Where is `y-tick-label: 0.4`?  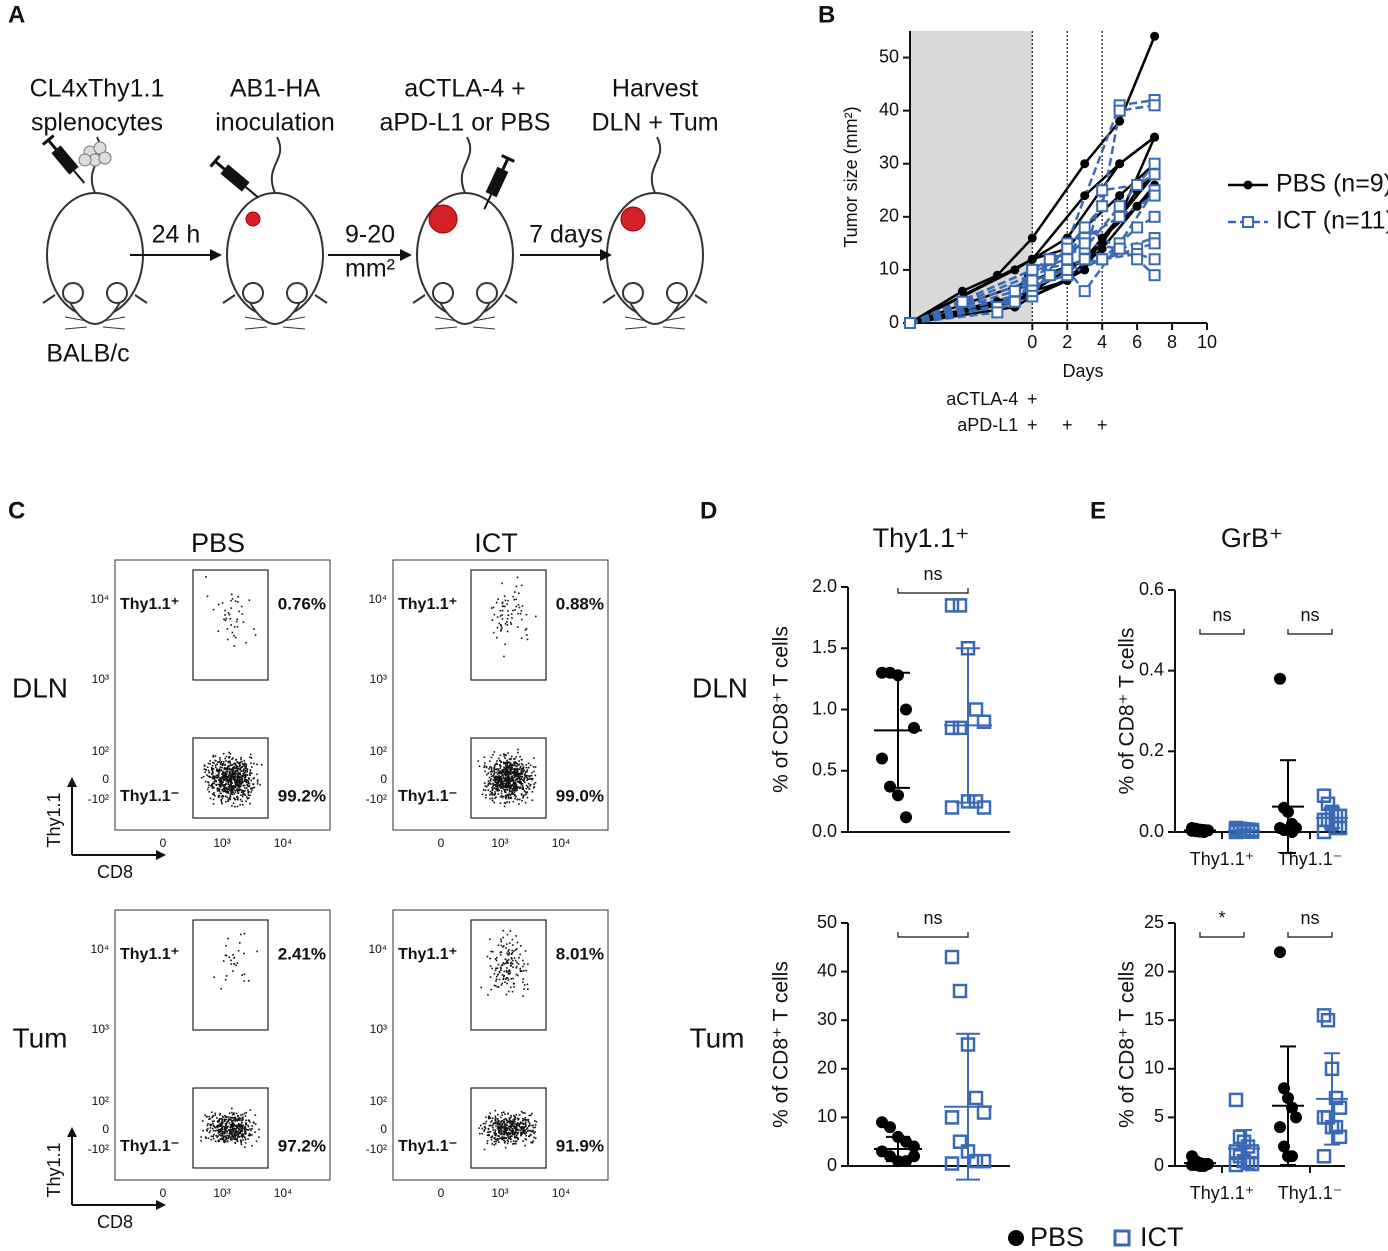
y-tick-label: 0.4 is located at coordinates (1151, 669).